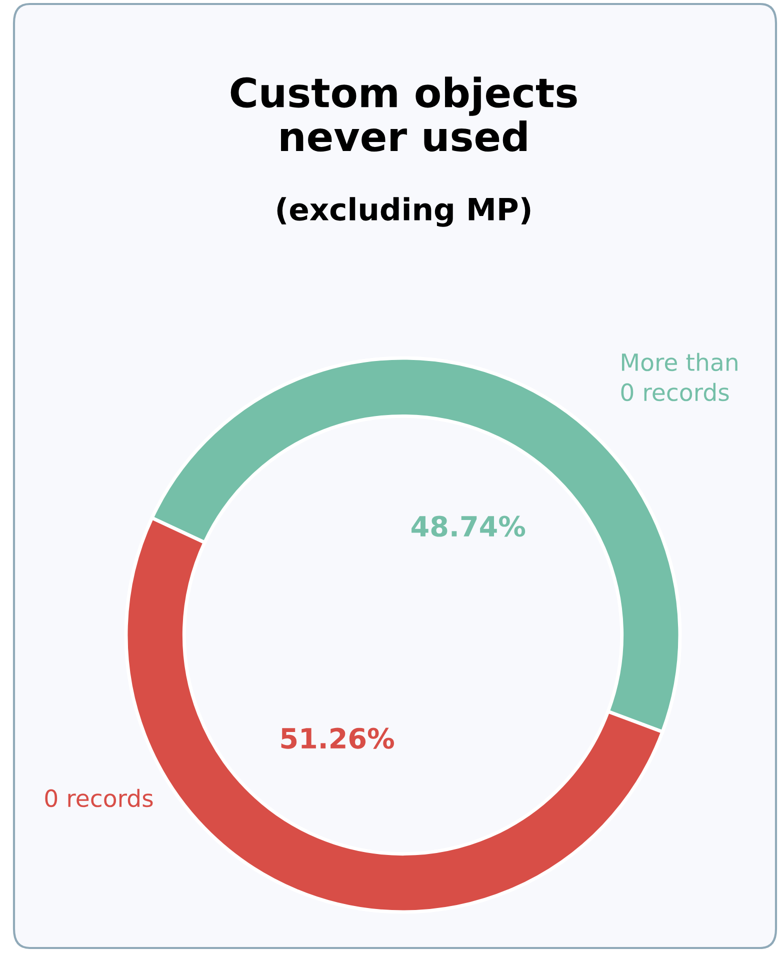 The image size is (784, 954). I want to click on slice-label: More than 0 records, so click(679, 377).